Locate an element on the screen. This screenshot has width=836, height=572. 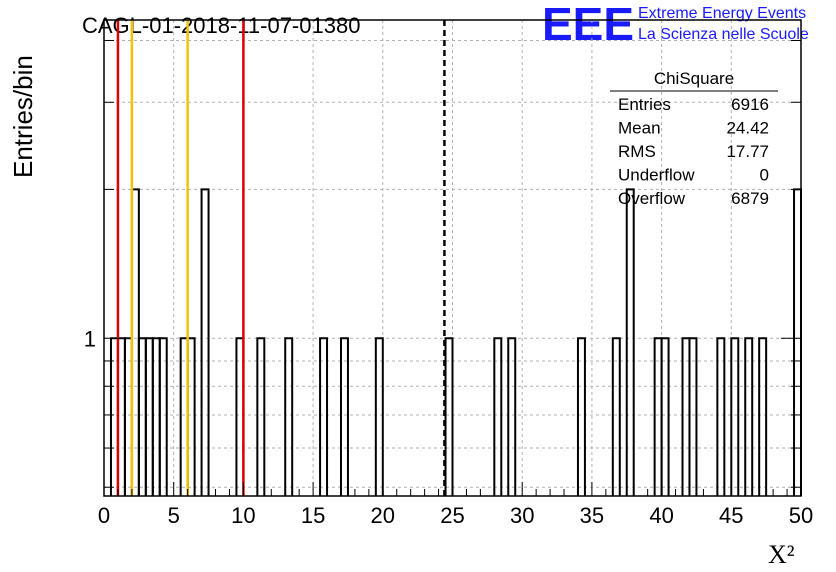
stats-value: 24.42 is located at coordinates (747, 128).